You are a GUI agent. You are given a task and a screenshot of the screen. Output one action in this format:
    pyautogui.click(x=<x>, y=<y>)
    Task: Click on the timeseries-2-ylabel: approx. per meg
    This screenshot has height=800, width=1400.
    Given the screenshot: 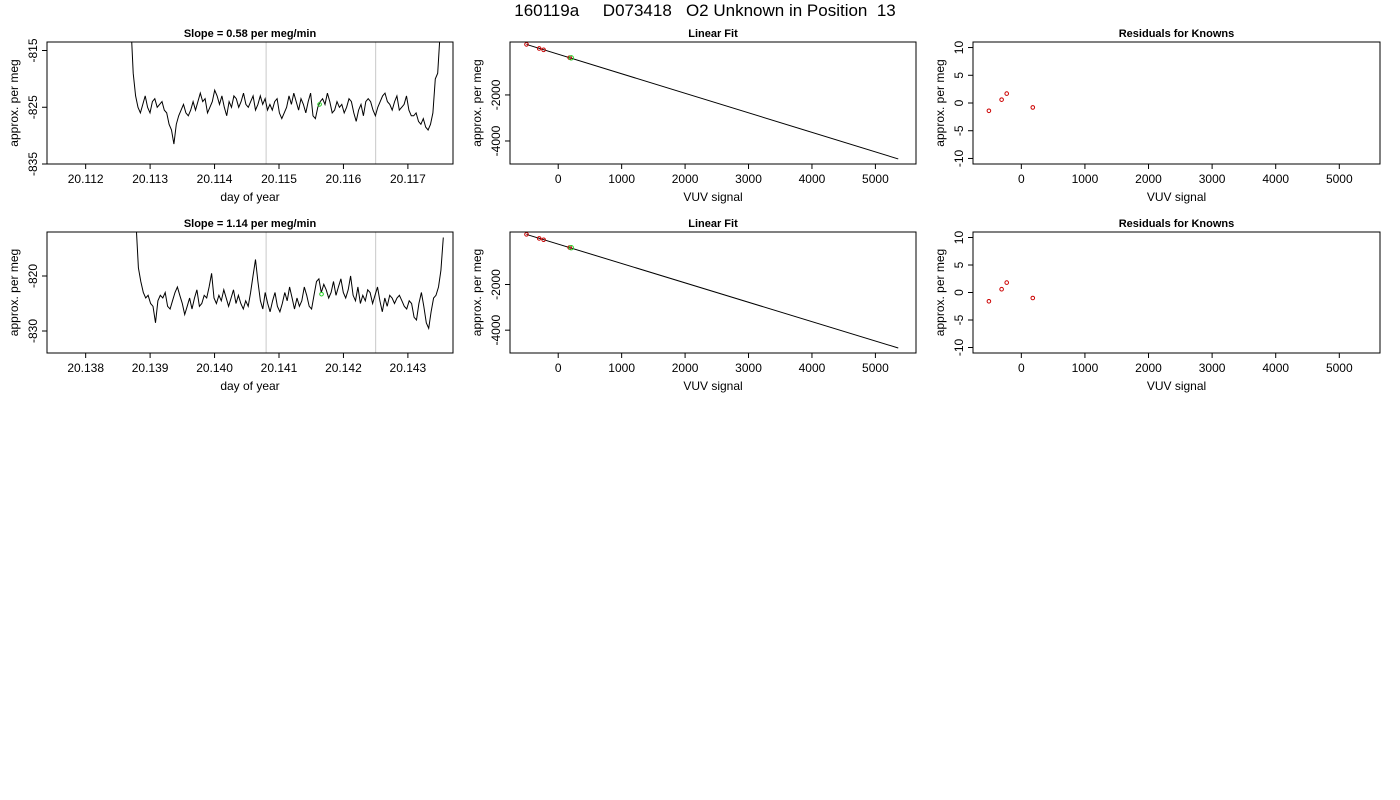 What is the action you would take?
    pyautogui.click(x=14, y=292)
    